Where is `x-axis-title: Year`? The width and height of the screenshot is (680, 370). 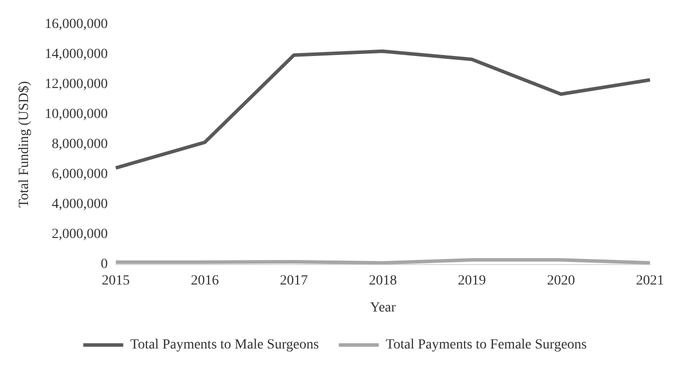
x-axis-title: Year is located at coordinates (383, 308).